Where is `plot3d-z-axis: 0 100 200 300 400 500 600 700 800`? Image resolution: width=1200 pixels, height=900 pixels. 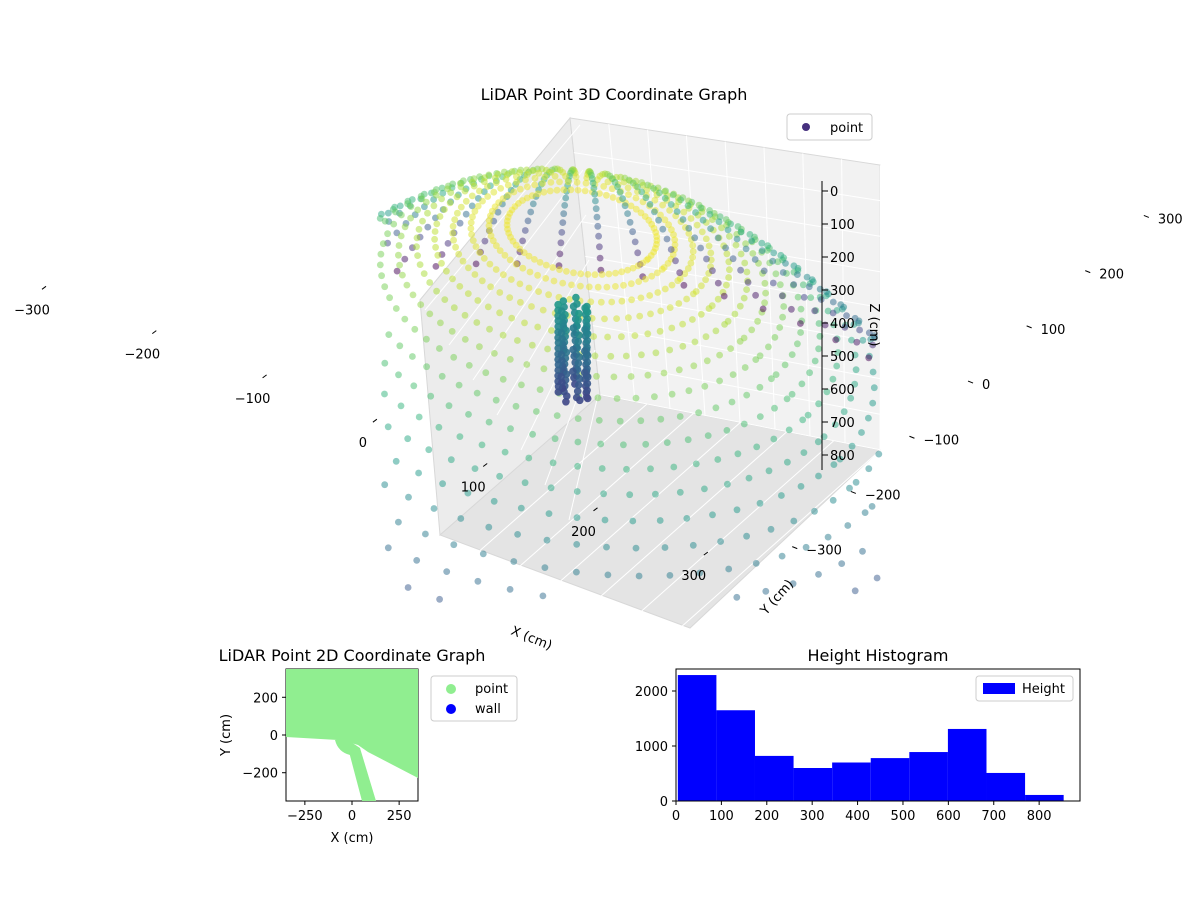
plot3d-z-axis: 0 100 200 300 400 500 600 700 800 is located at coordinates (838, 325).